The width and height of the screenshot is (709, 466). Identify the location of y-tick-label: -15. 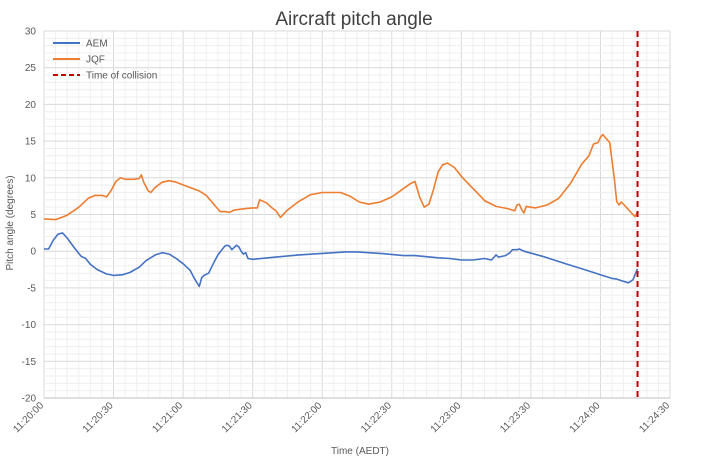
(29, 362).